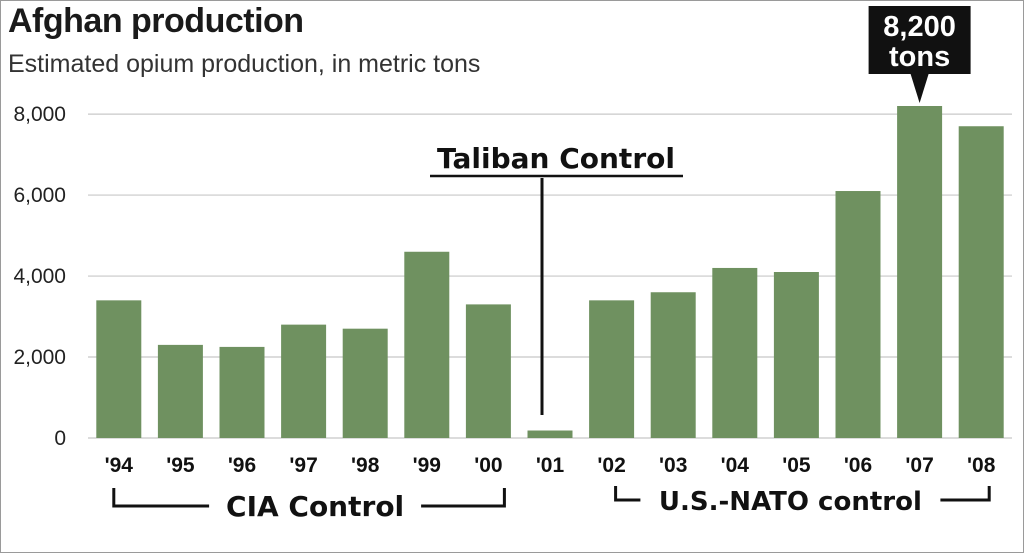  Describe the element at coordinates (365, 465) in the screenshot. I see `x-tick-label: '98` at that location.